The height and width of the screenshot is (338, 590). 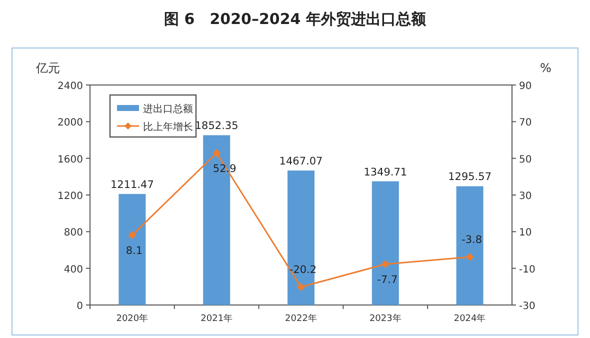 I want to click on y-tick-label: 400, so click(x=73, y=270).